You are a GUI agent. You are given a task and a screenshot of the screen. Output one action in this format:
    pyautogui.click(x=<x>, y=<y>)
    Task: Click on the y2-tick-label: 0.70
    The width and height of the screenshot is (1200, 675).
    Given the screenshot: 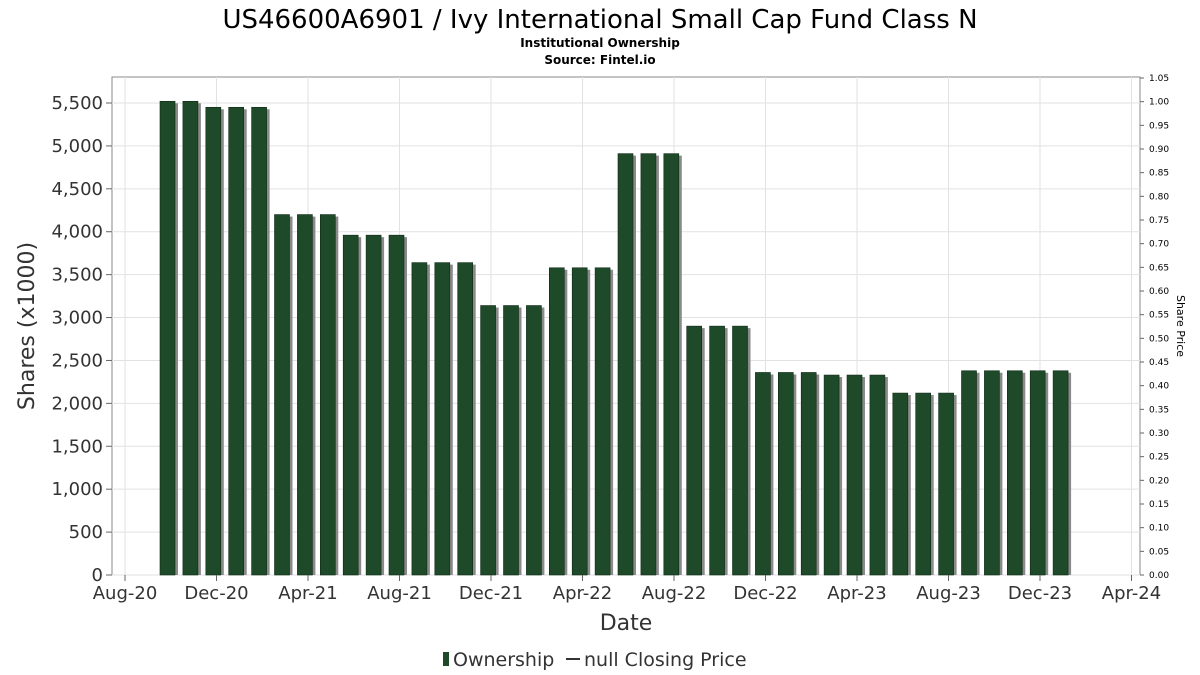 What is the action you would take?
    pyautogui.click(x=1159, y=245)
    